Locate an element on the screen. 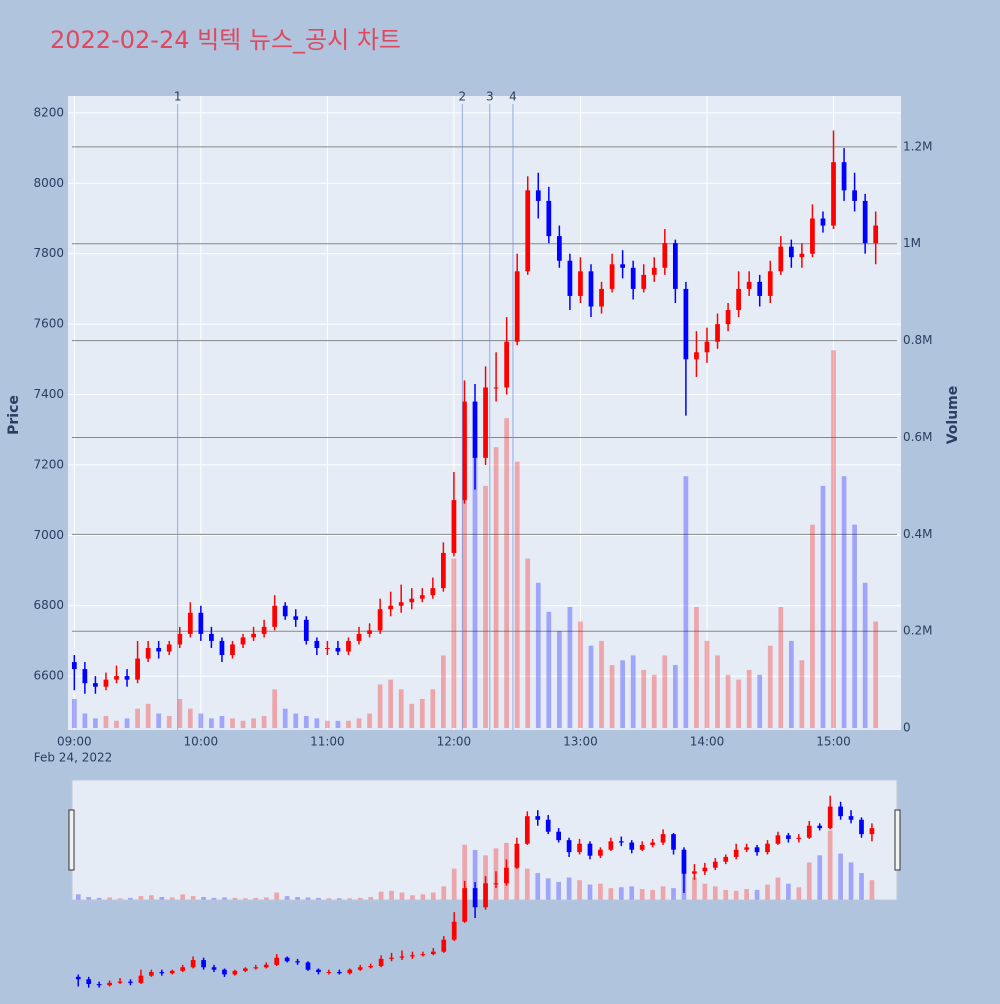 Image resolution: width=1000 pixels, height=1004 pixels. y2-tick-label: 0.6M is located at coordinates (917, 437).